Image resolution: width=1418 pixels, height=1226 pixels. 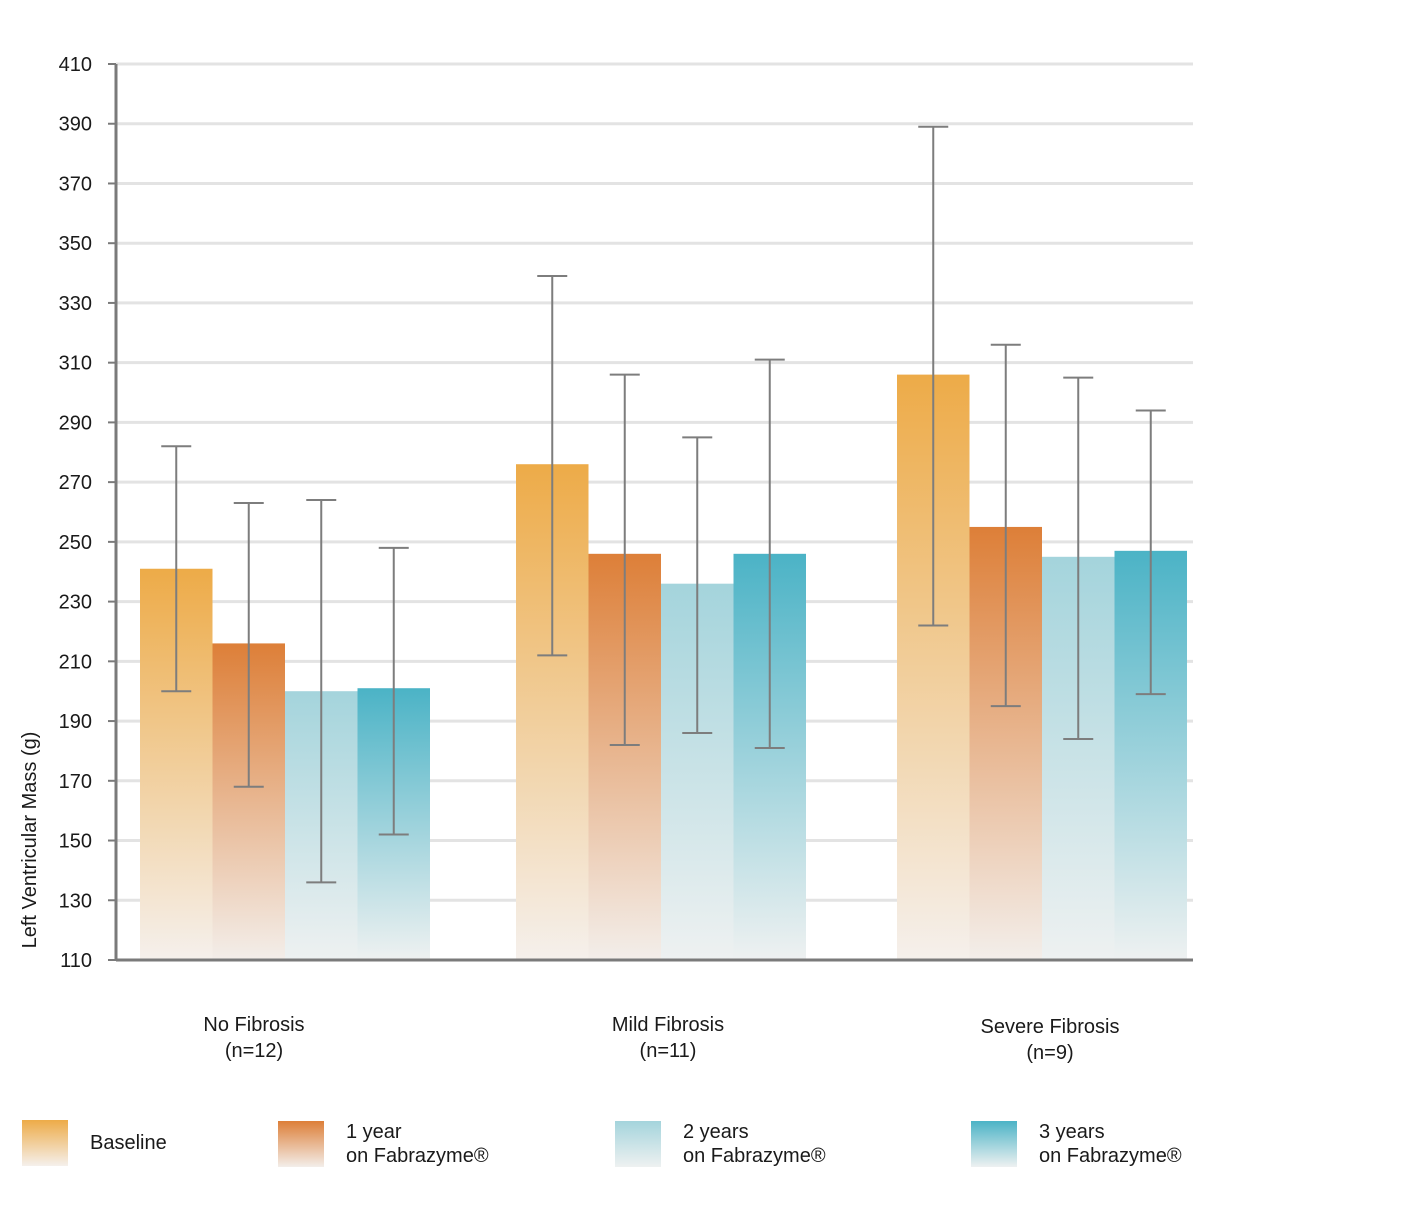 What do you see at coordinates (1110, 1144) in the screenshot?
I see `legend-text: 3 years on Fabrazyme®` at bounding box center [1110, 1144].